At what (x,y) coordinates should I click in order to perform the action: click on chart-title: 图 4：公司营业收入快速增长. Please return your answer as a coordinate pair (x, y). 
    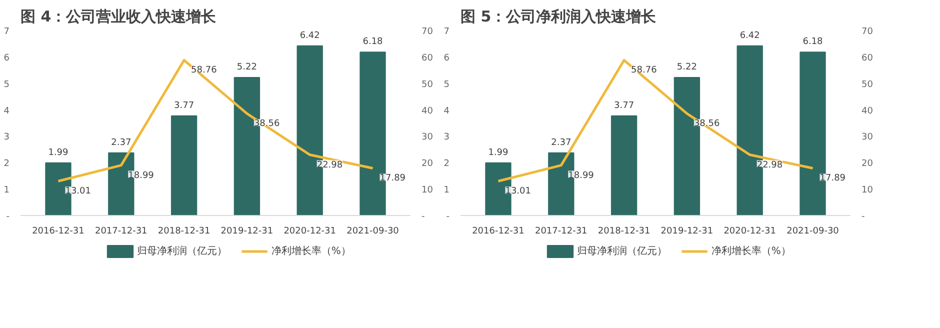
    Looking at the image, I should click on (119, 17).